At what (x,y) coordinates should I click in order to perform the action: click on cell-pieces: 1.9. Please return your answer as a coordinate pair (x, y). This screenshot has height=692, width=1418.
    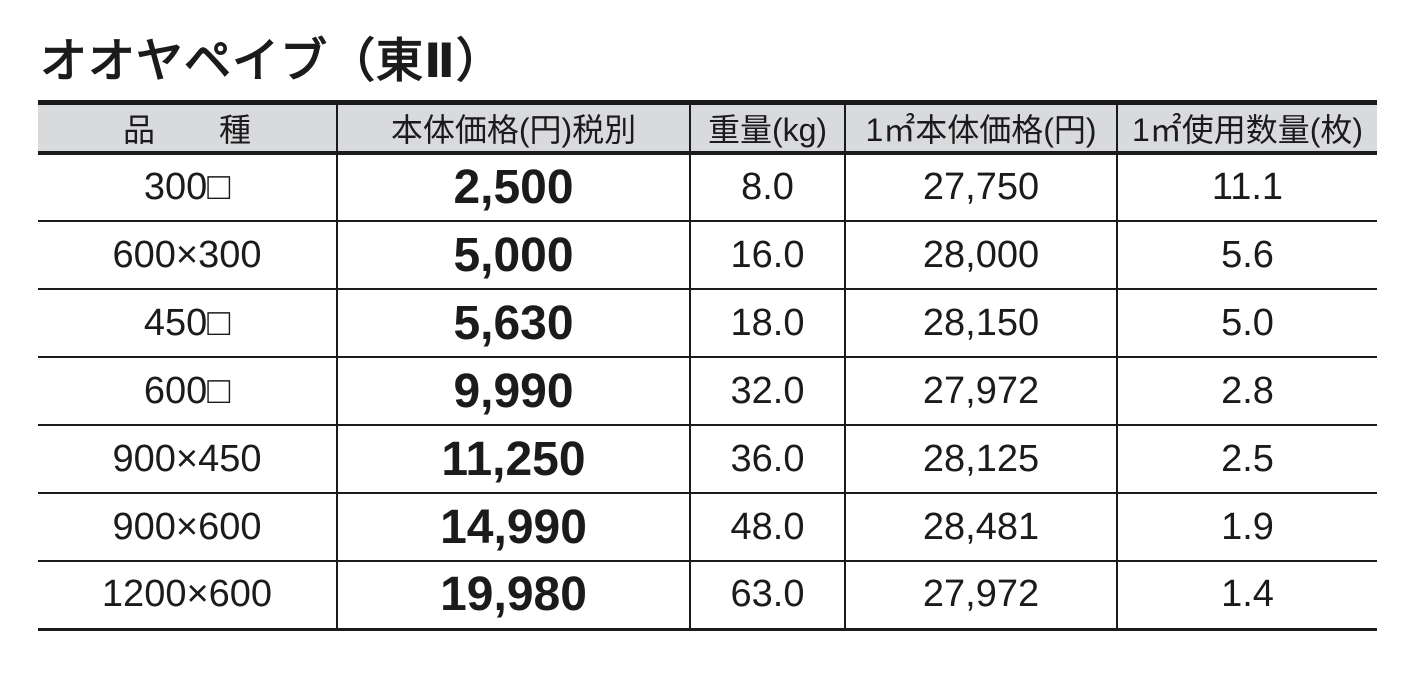
    Looking at the image, I should click on (1246, 527).